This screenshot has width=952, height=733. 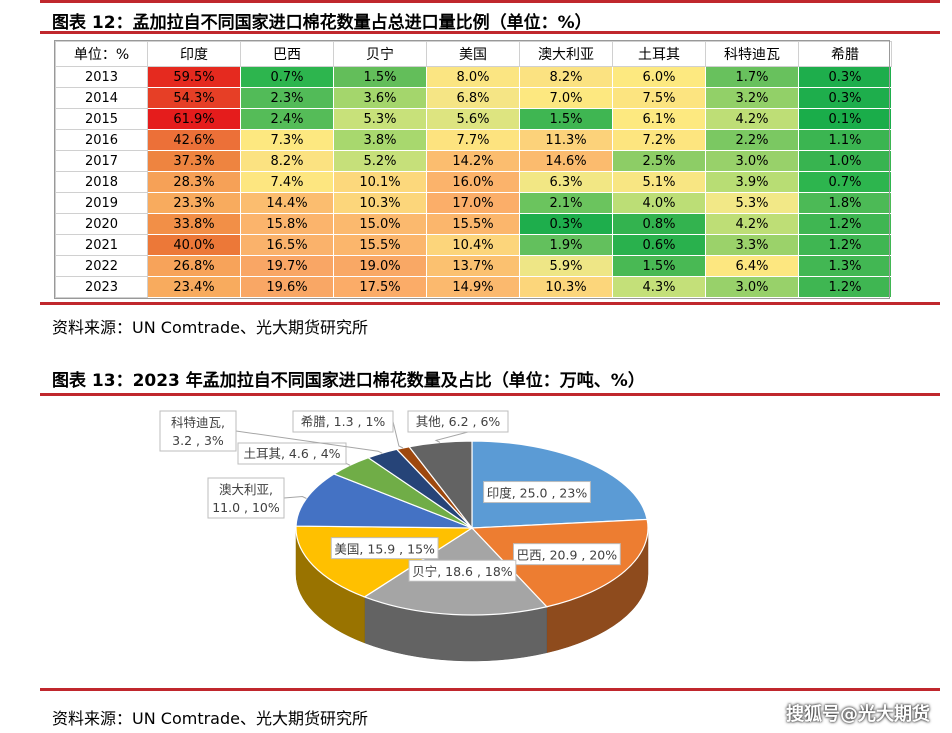 What do you see at coordinates (101, 161) in the screenshot?
I see `year-cell: 2017` at bounding box center [101, 161].